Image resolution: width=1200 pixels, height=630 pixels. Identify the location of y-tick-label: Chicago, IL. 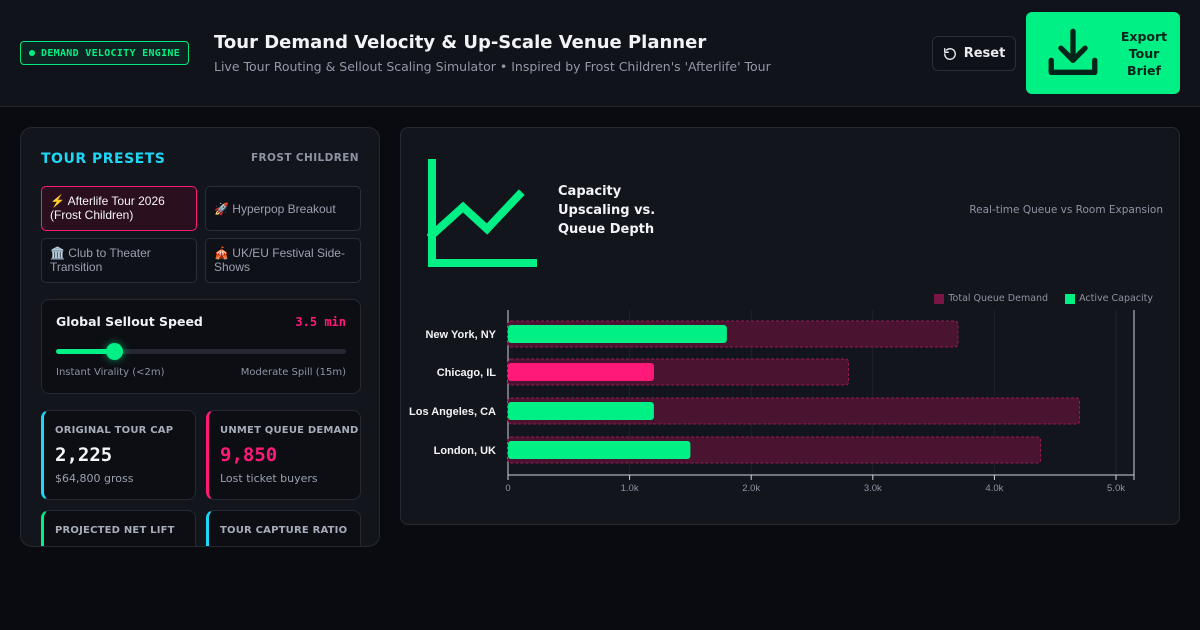
(467, 373).